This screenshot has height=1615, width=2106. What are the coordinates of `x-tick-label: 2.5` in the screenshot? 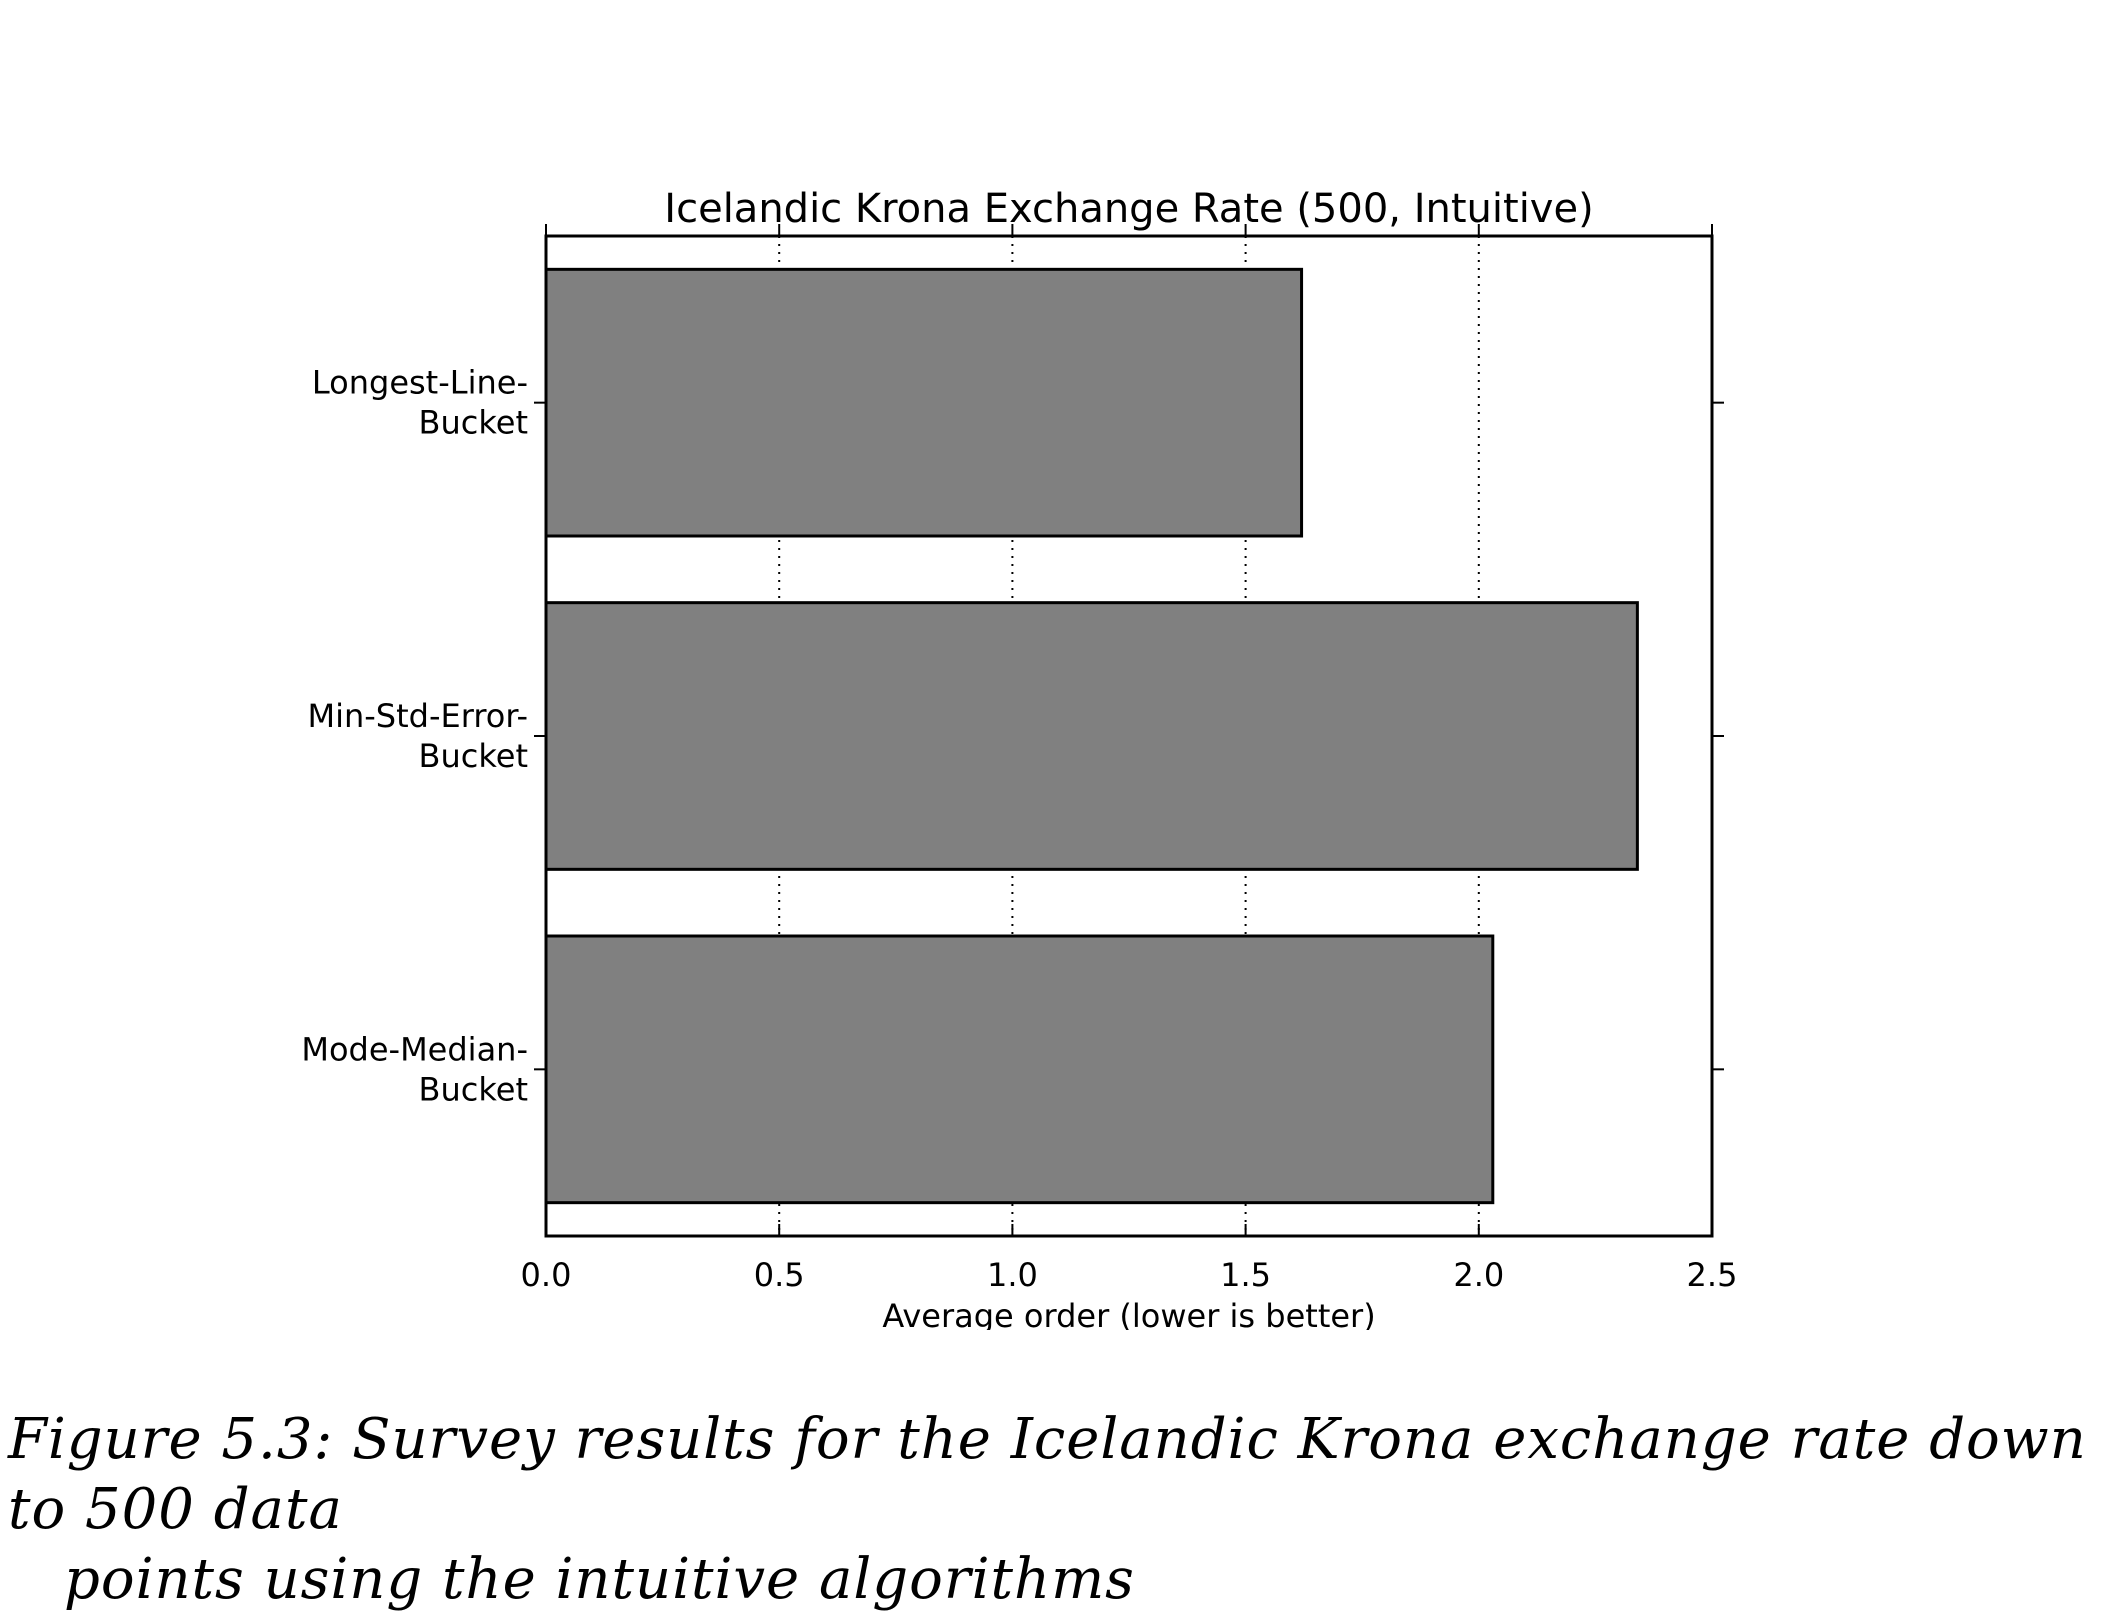 It's located at (1712, 1275).